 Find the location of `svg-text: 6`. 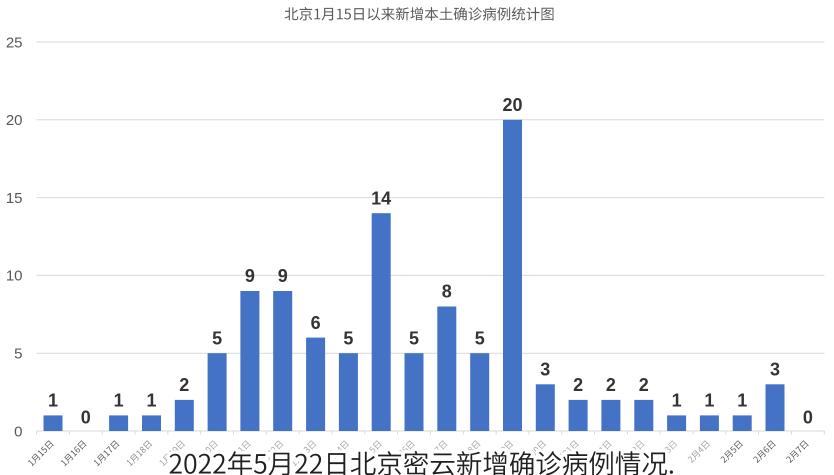

svg-text: 6 is located at coordinates (316, 323).